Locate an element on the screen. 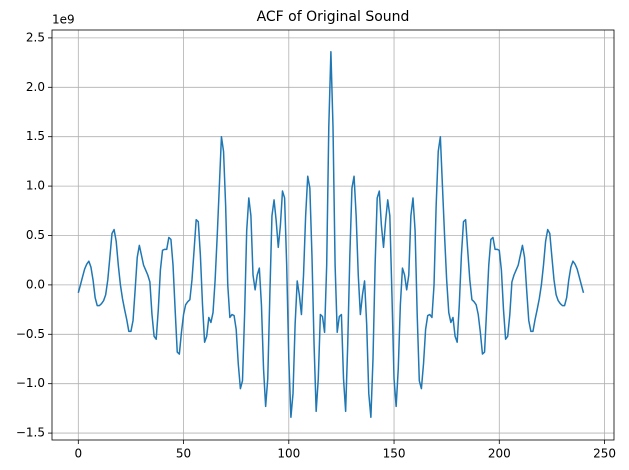  x-tick-label: 150 is located at coordinates (394, 454).